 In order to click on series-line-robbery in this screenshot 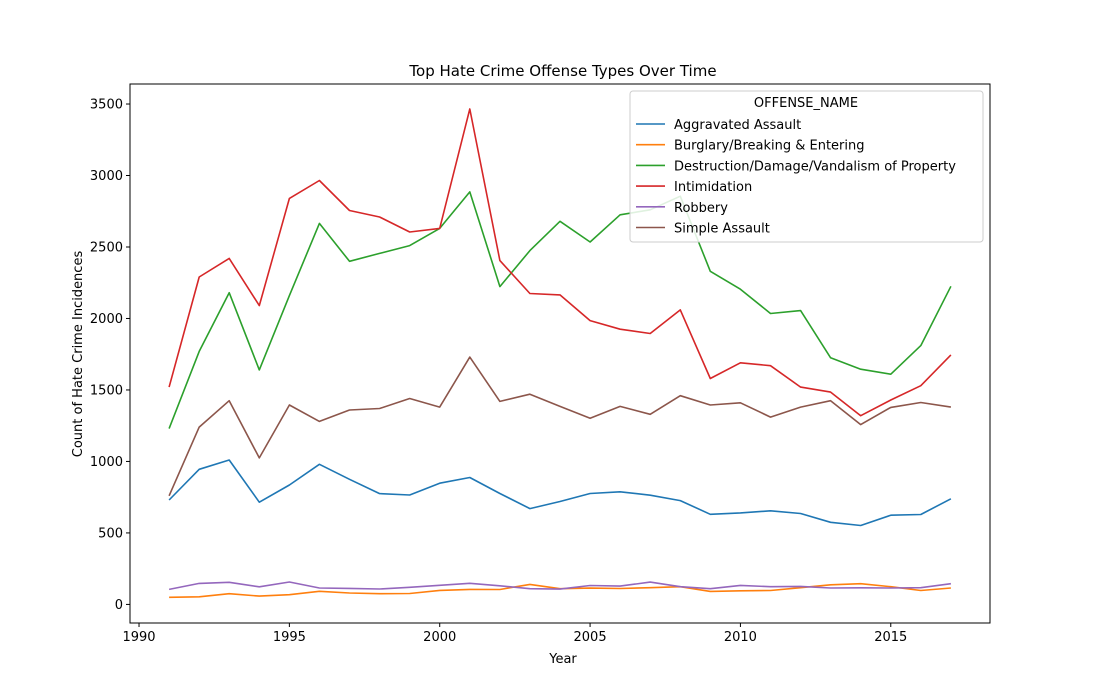, I will do `click(560, 586)`.